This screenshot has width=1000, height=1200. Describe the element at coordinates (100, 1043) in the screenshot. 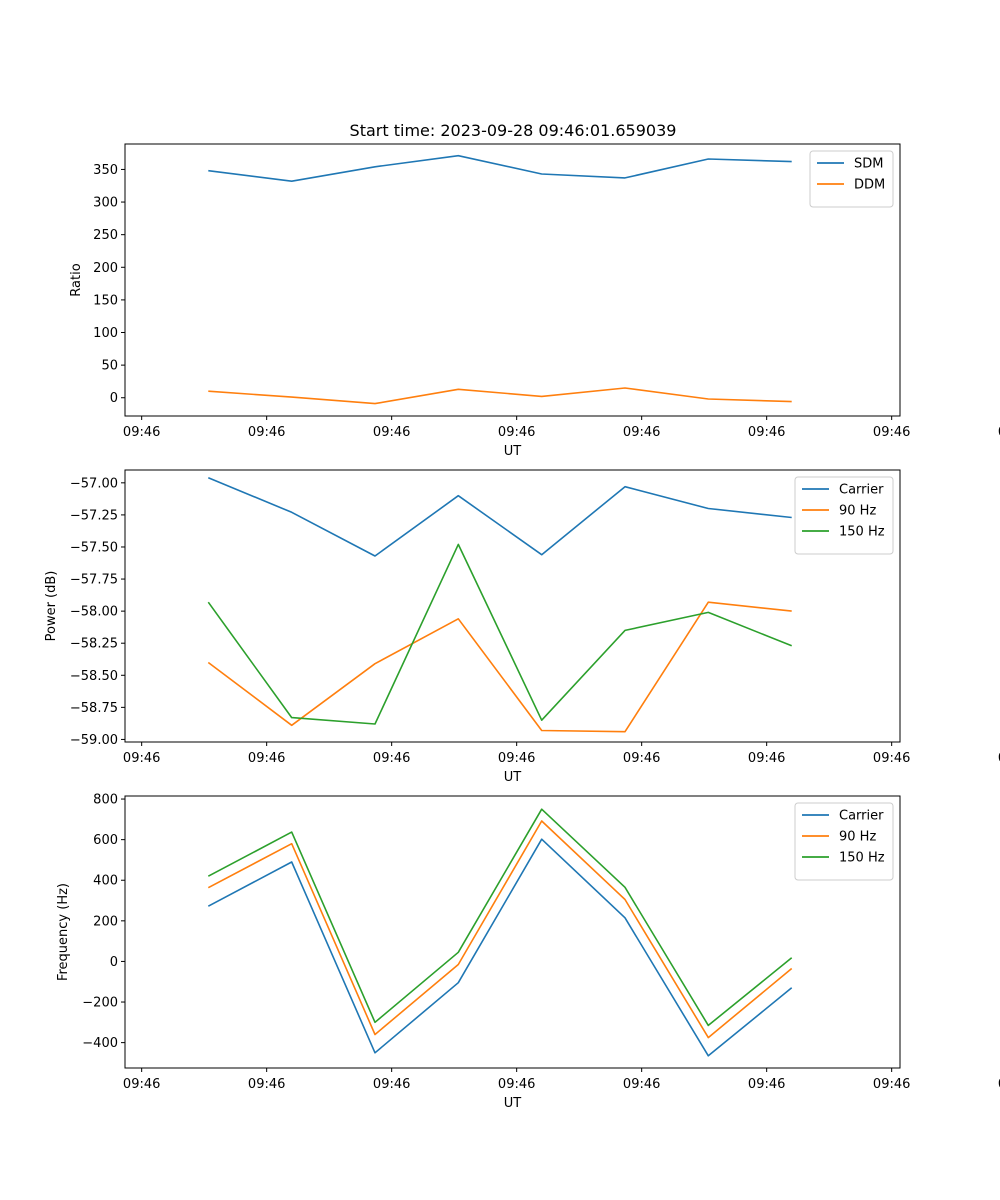

I see `y-tick-label: −400` at that location.